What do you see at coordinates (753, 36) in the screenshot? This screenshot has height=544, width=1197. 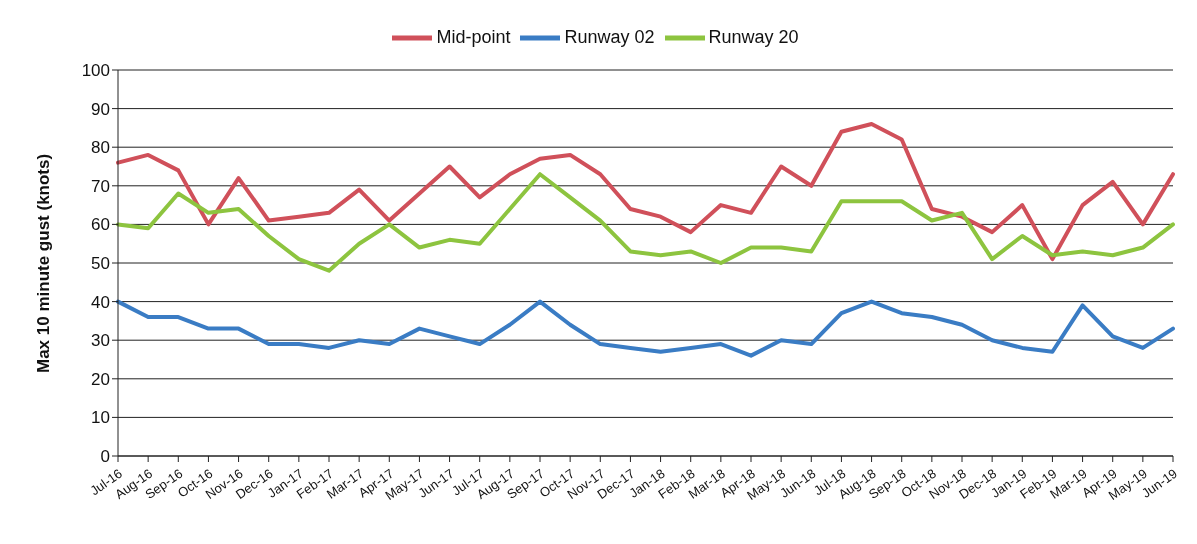 I see `legend-label: Runway 20` at bounding box center [753, 36].